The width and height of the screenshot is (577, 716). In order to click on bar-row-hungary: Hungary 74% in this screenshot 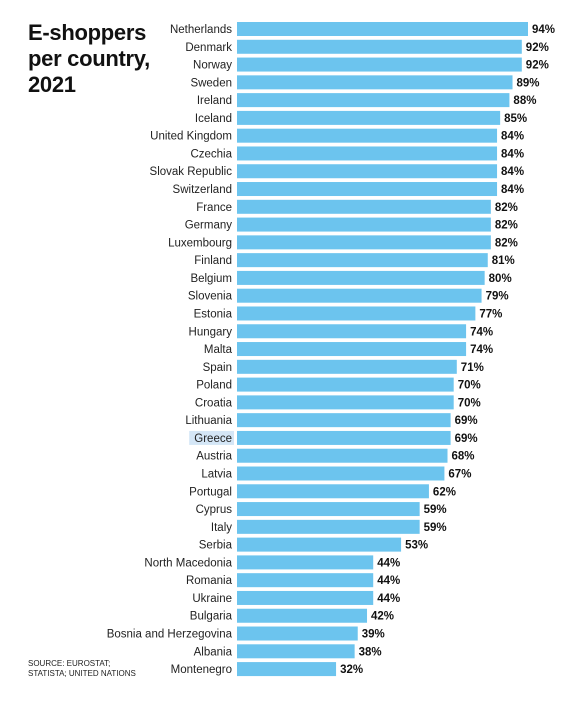, I will do `click(341, 331)`.